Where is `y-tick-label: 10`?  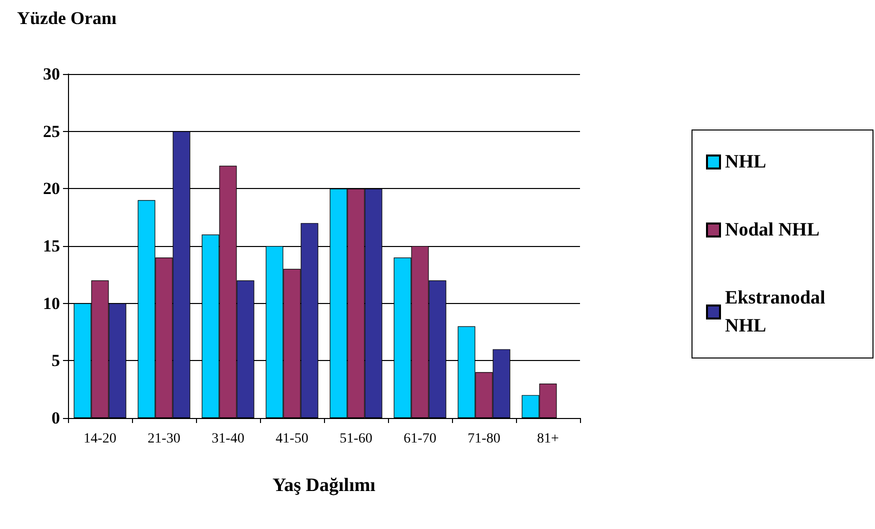 y-tick-label: 10 is located at coordinates (51, 303).